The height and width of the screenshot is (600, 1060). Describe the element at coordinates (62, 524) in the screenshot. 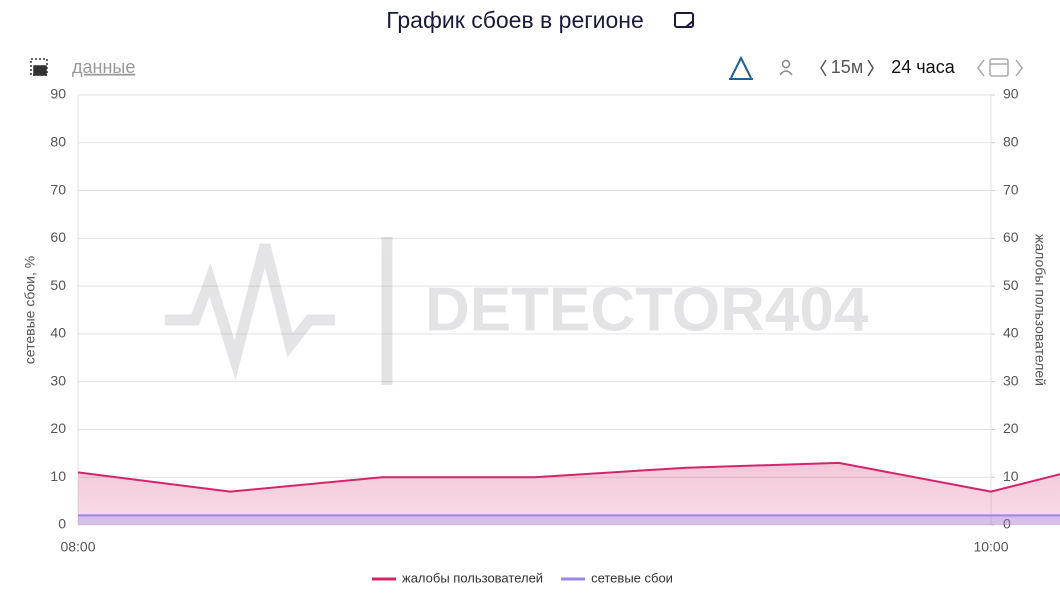

I see `y-tick-label: 0` at that location.